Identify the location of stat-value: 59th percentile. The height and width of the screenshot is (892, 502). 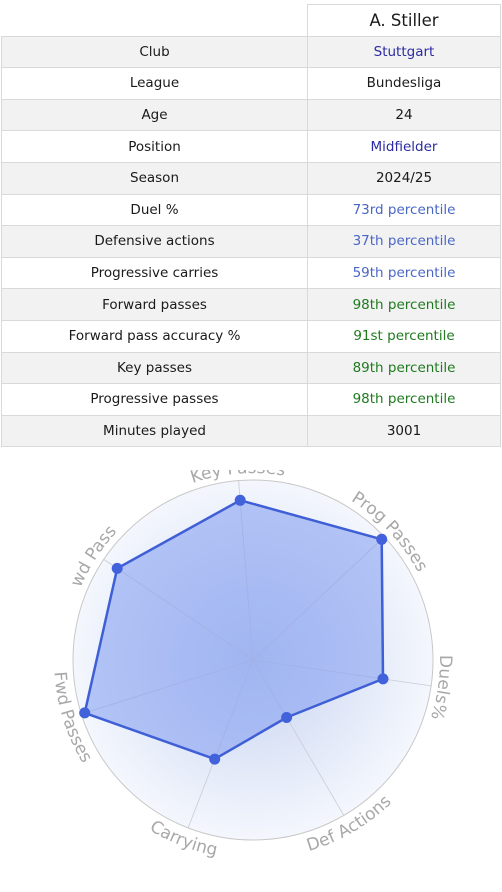
(404, 273).